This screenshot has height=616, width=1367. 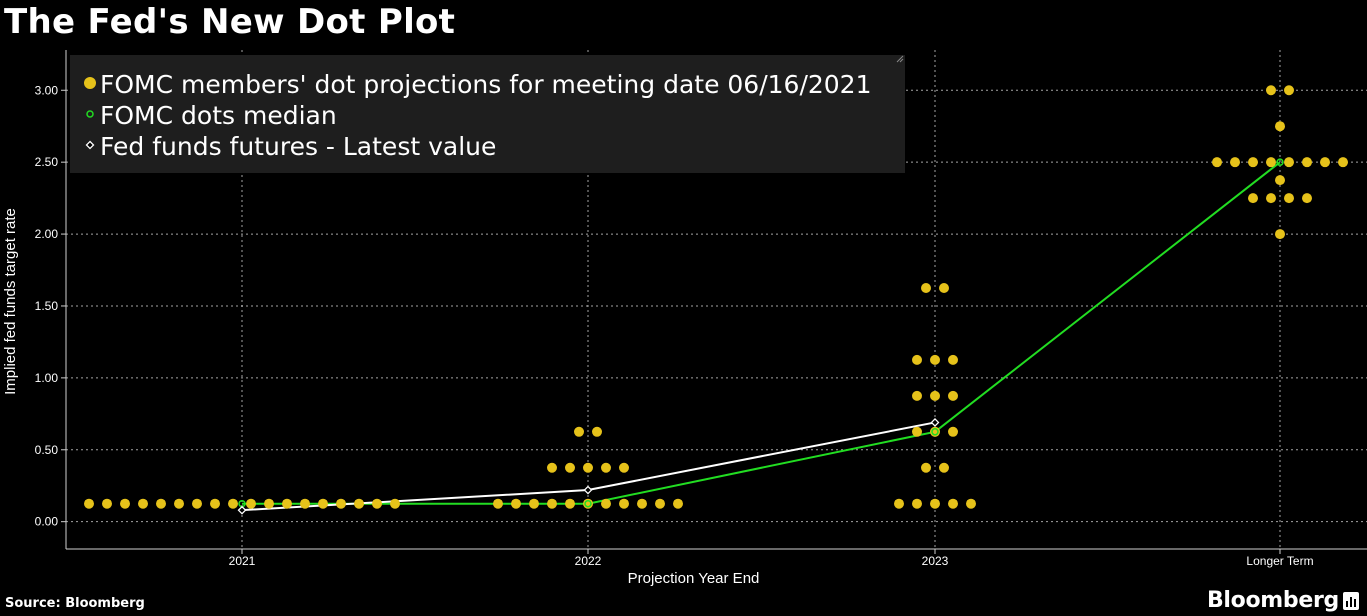 What do you see at coordinates (47, 378) in the screenshot?
I see `y-tick-label: 1.00` at bounding box center [47, 378].